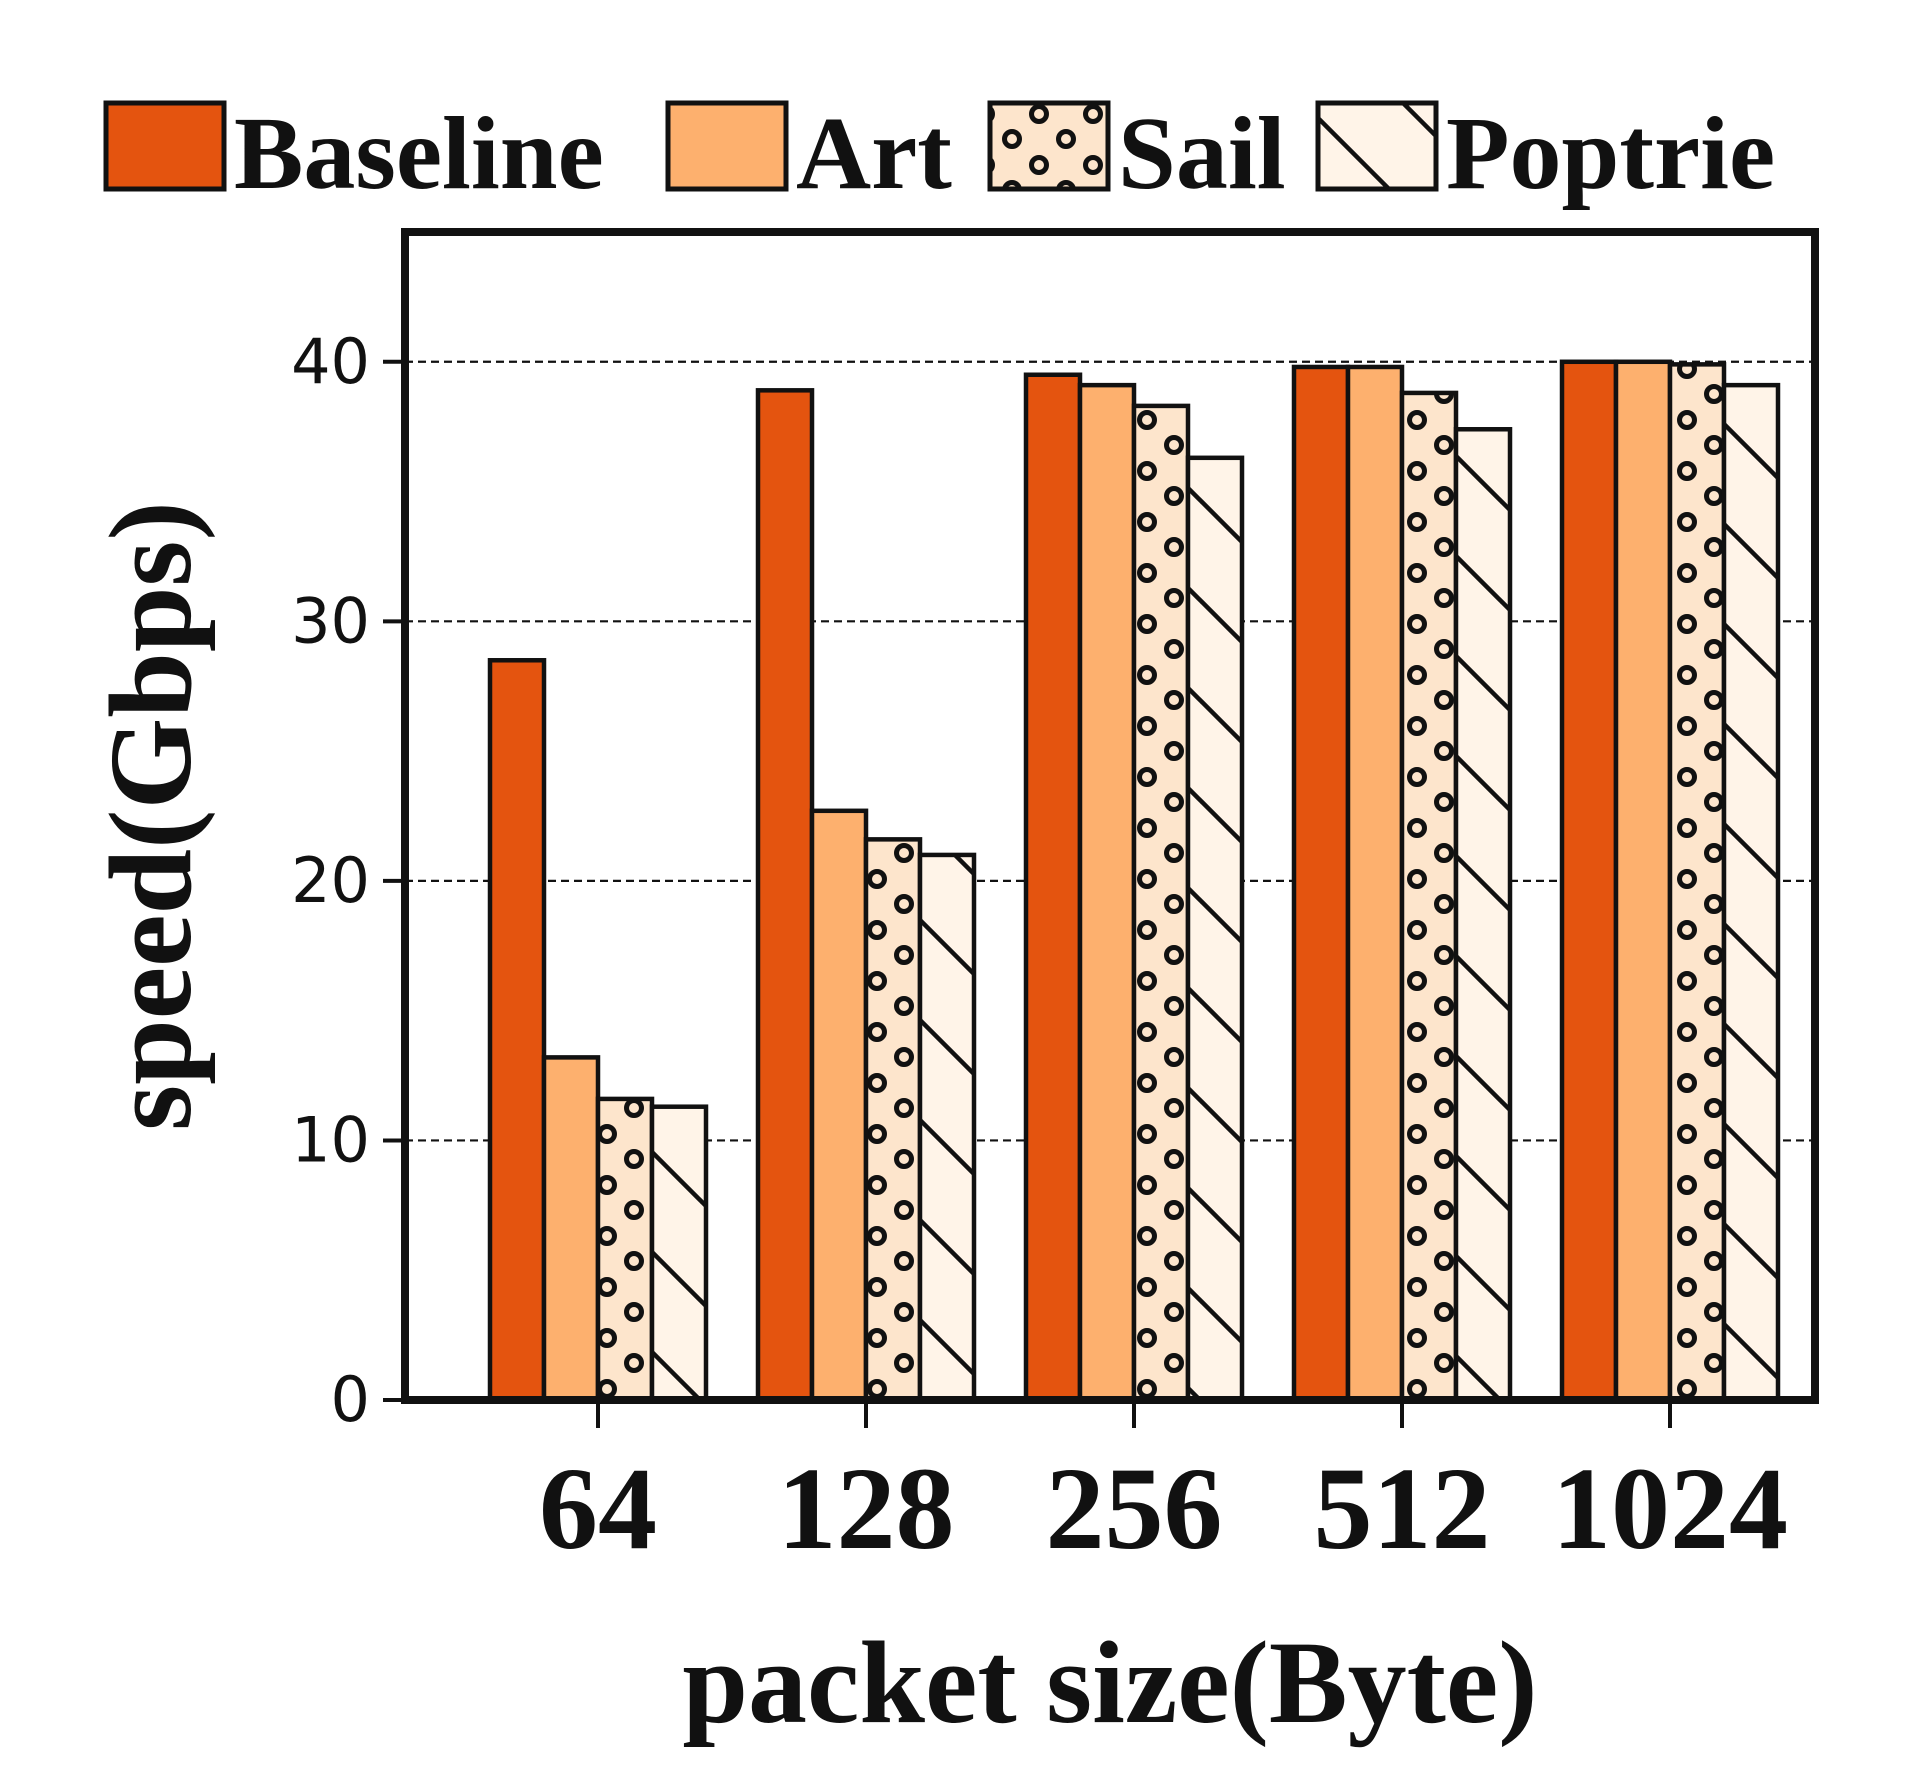 The image size is (1908, 1777). Describe the element at coordinates (727, 146) in the screenshot. I see `legend-swatch-art` at that location.